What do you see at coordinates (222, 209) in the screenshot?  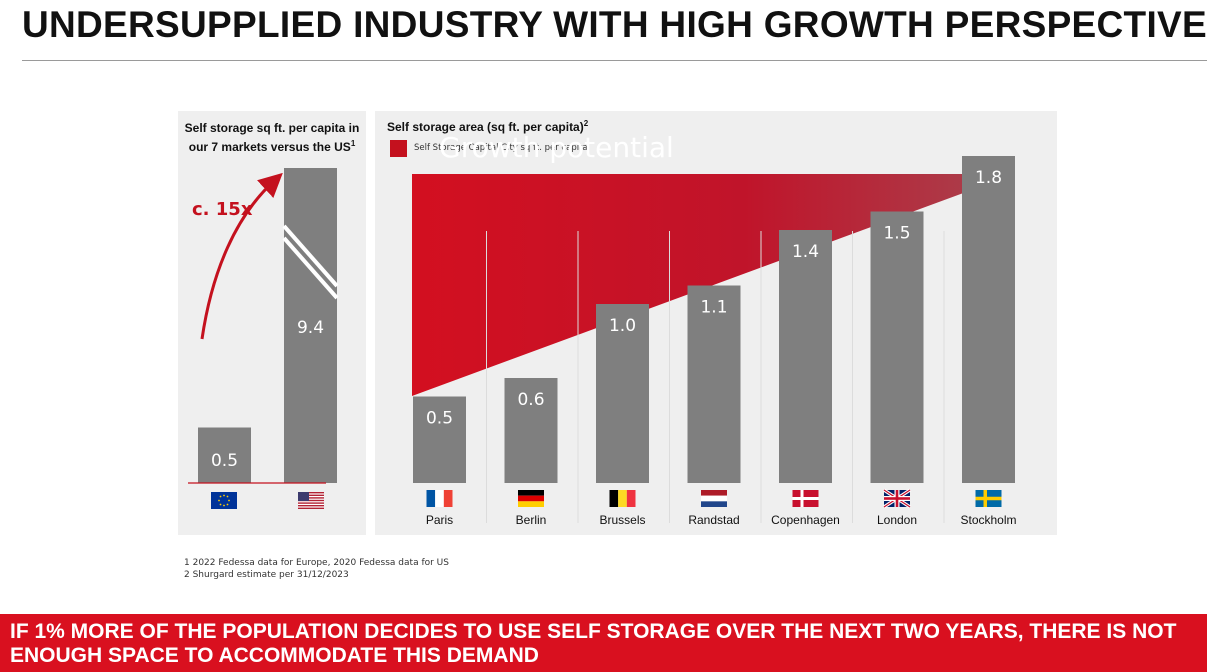 I see `multiplier-annotation: c. 15x` at bounding box center [222, 209].